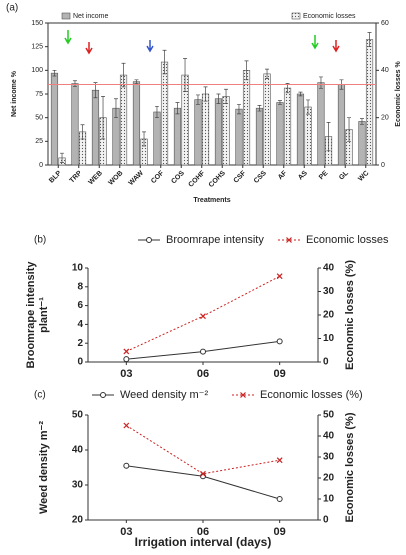  I want to click on x-tick-label: GL, so click(344, 175).